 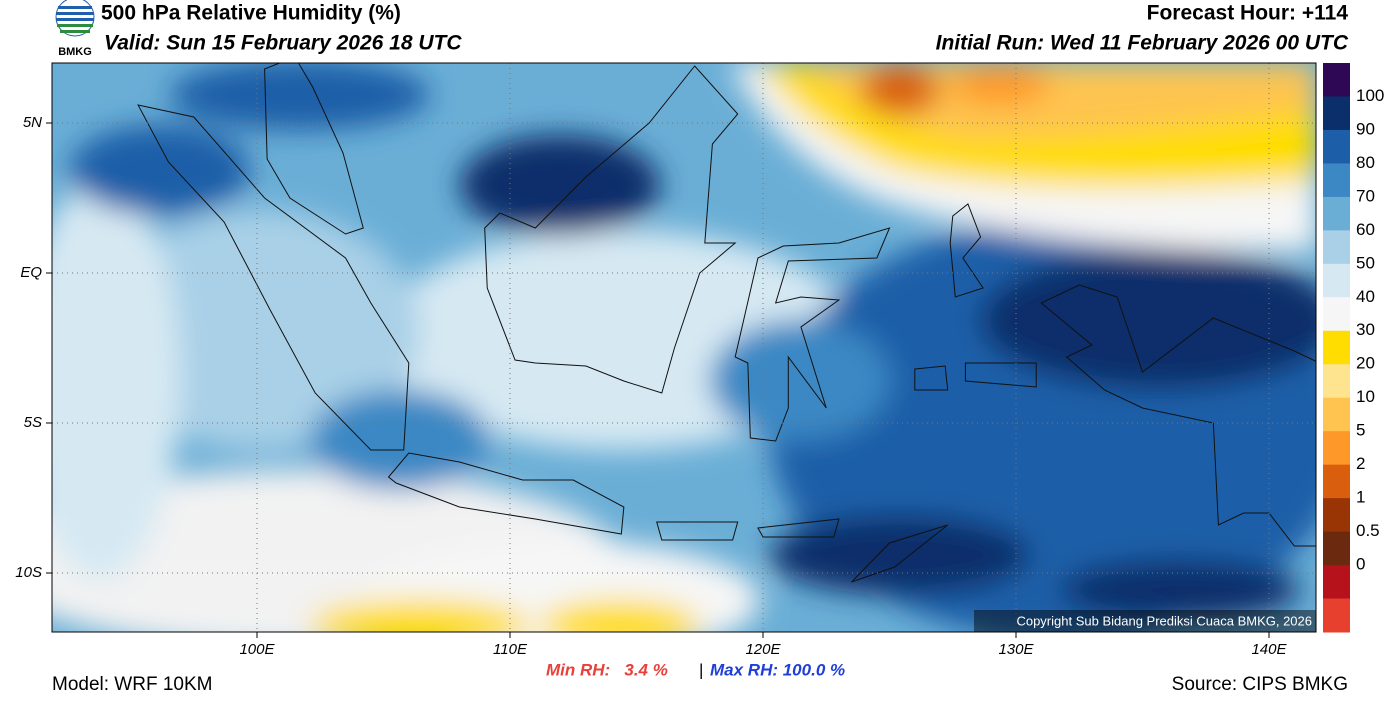 I want to click on colorbar-label: 50, so click(x=1365, y=262).